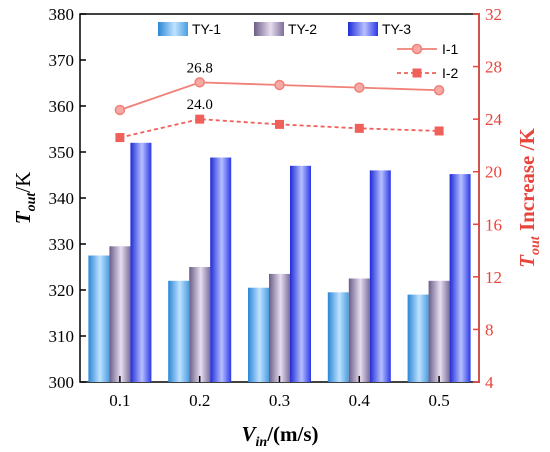 The width and height of the screenshot is (550, 452). What do you see at coordinates (25, 198) in the screenshot?
I see `y-axis-label: Tout/K` at bounding box center [25, 198].